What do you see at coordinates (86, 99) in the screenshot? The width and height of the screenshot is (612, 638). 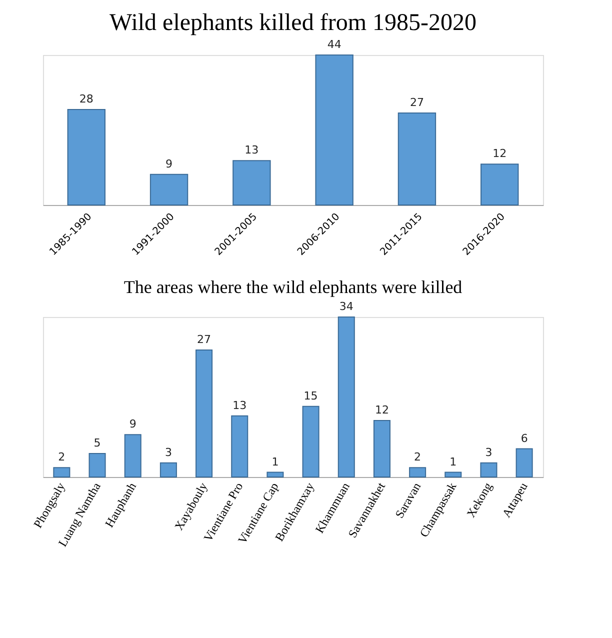 I see `data-label: 28` at bounding box center [86, 99].